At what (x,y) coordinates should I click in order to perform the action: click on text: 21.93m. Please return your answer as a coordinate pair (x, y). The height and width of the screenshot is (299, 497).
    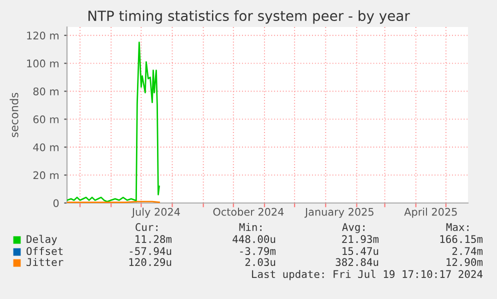
    Looking at the image, I should click on (360, 239).